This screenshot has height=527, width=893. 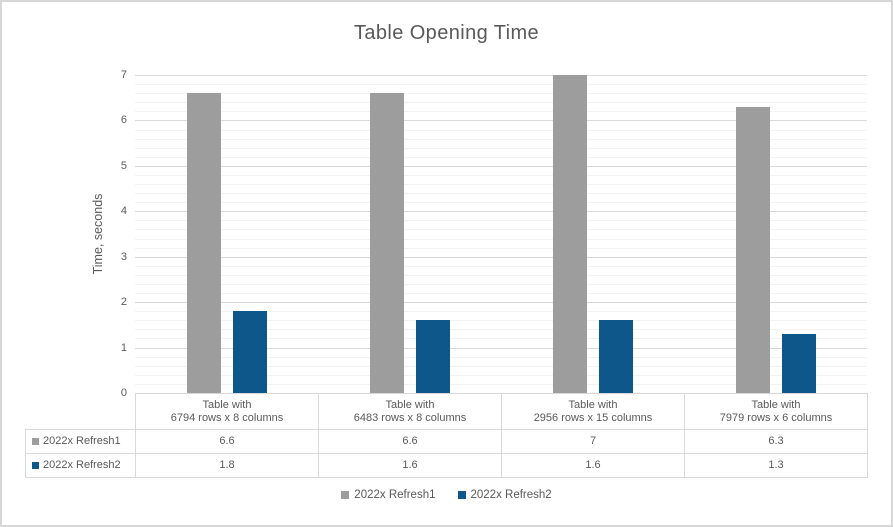 What do you see at coordinates (123, 347) in the screenshot?
I see `y-tick-label: 1` at bounding box center [123, 347].